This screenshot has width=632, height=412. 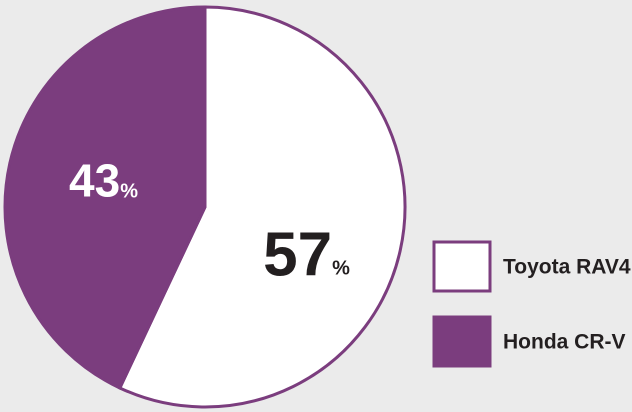 I want to click on legend-text: Honda CR-V, so click(x=564, y=342).